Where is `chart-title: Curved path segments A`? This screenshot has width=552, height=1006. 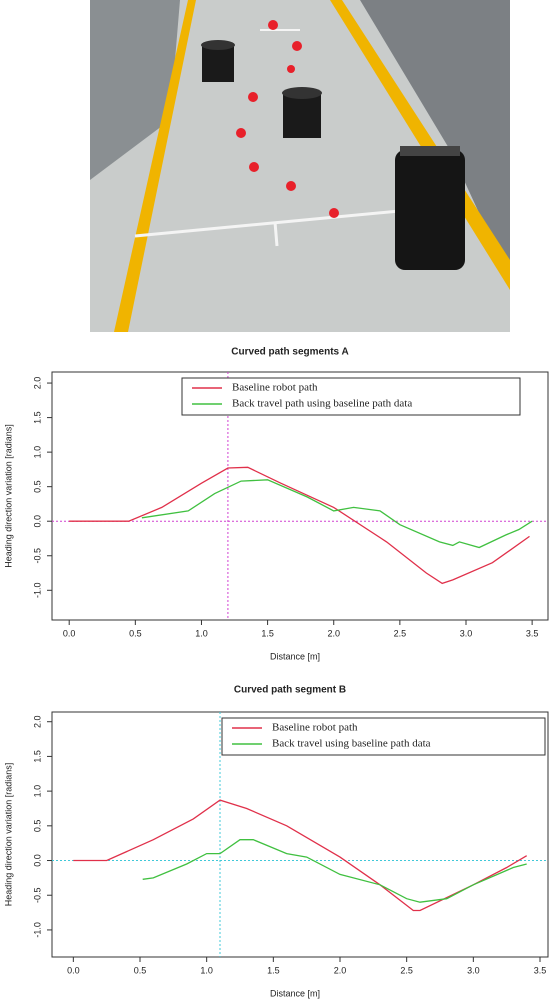
chart-title: Curved path segments A is located at coordinates (289, 352).